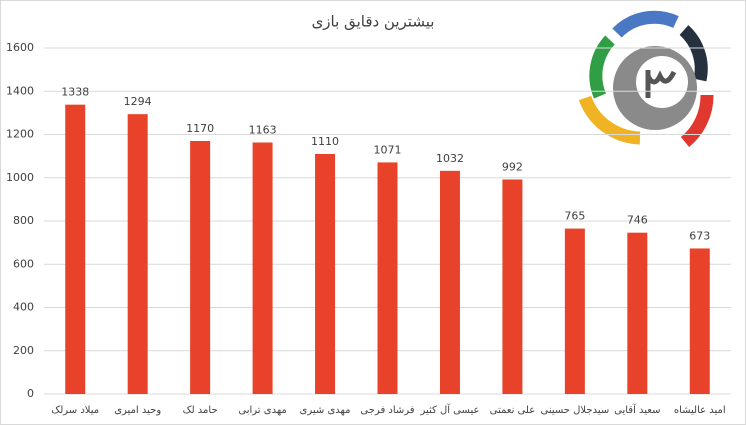 Image resolution: width=746 pixels, height=425 pixels. What do you see at coordinates (137, 410) in the screenshot?
I see `x-tick-label: وحید امیری` at bounding box center [137, 410].